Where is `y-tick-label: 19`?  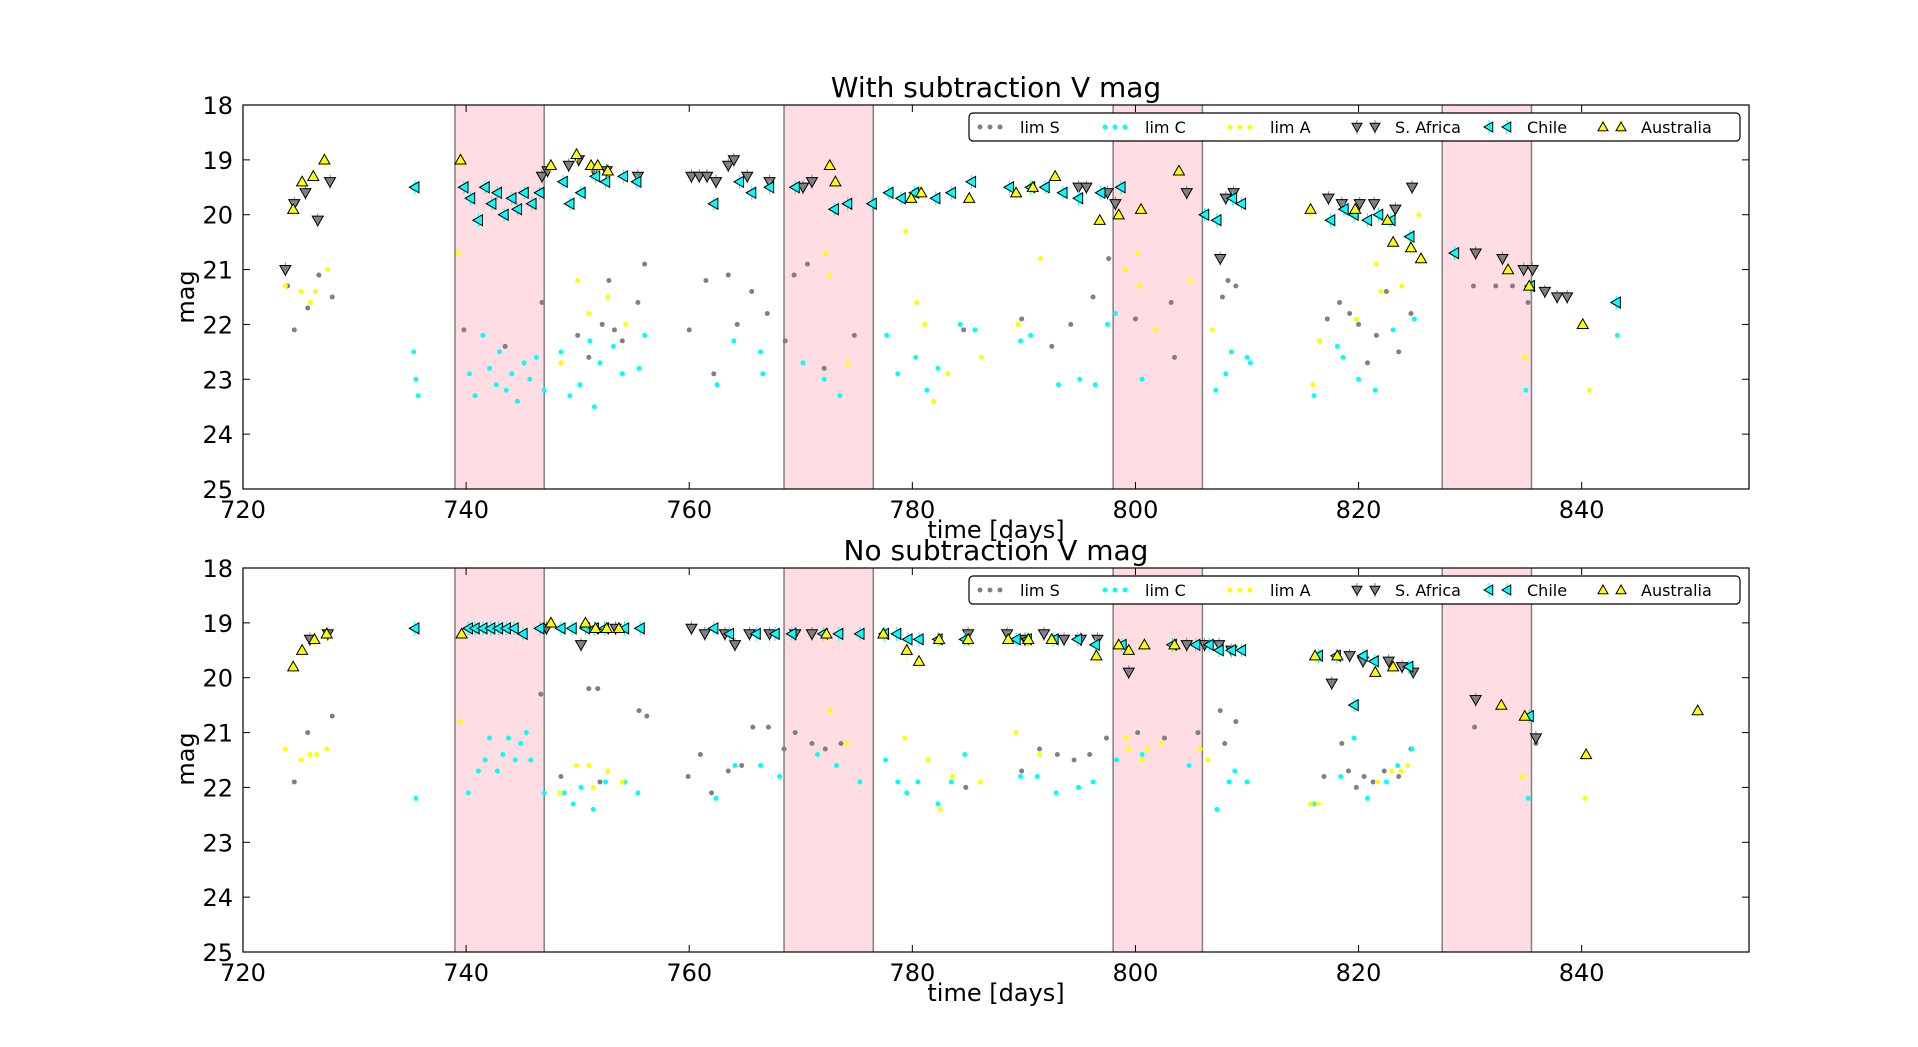
y-tick-label: 19 is located at coordinates (217, 161).